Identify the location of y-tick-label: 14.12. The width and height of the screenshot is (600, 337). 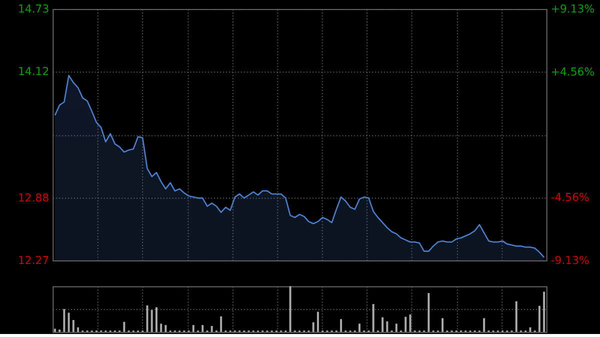
(34, 71).